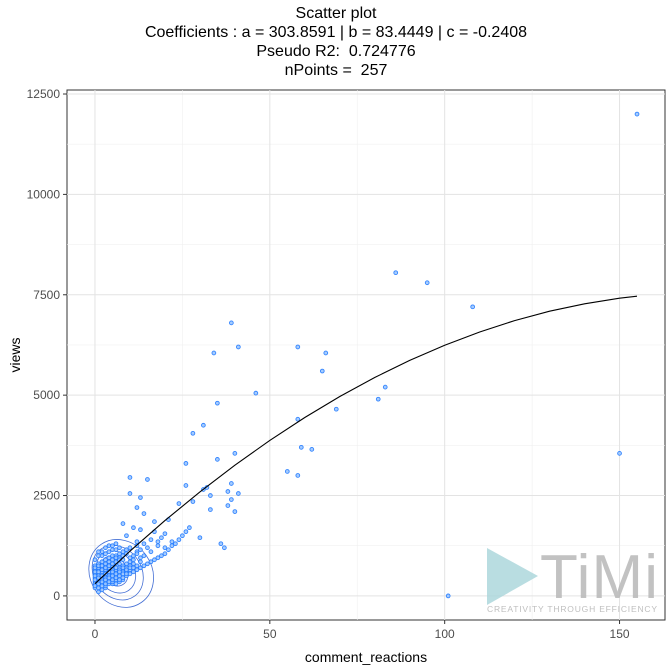 Image resolution: width=672 pixels, height=672 pixels. Describe the element at coordinates (599, 577) in the screenshot. I see `timi-logo-wordmark: TiMi` at that location.